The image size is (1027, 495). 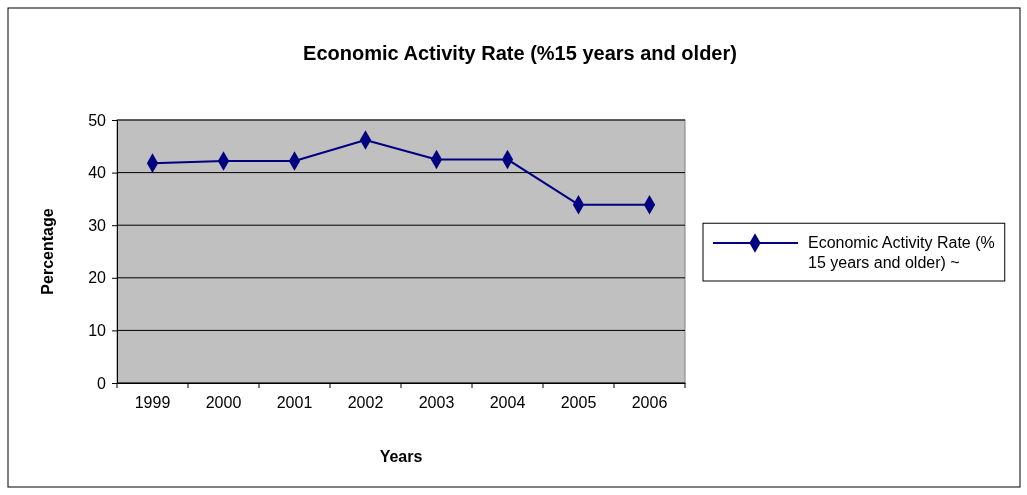 I want to click on x-axis-title: Years, so click(x=401, y=456).